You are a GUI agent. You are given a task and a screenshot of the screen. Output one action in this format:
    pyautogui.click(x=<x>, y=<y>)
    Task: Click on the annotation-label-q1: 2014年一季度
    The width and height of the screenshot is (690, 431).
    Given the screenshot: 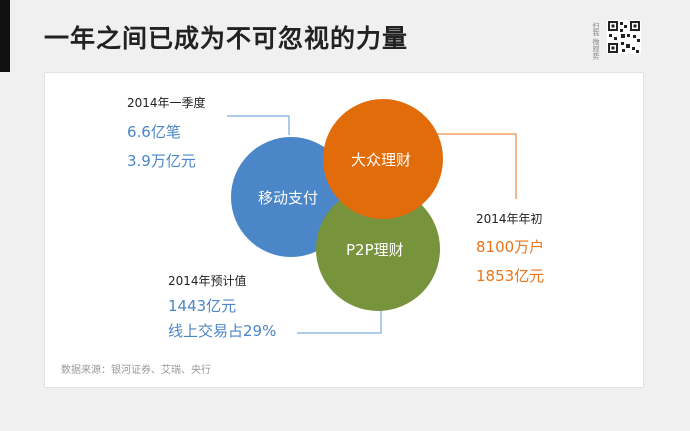 What is the action you would take?
    pyautogui.click(x=166, y=103)
    